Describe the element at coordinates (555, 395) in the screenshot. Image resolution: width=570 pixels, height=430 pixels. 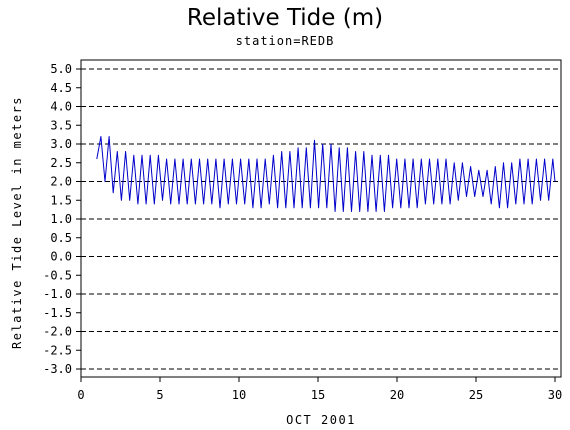
I see `x-tick-label: 30` at that location.